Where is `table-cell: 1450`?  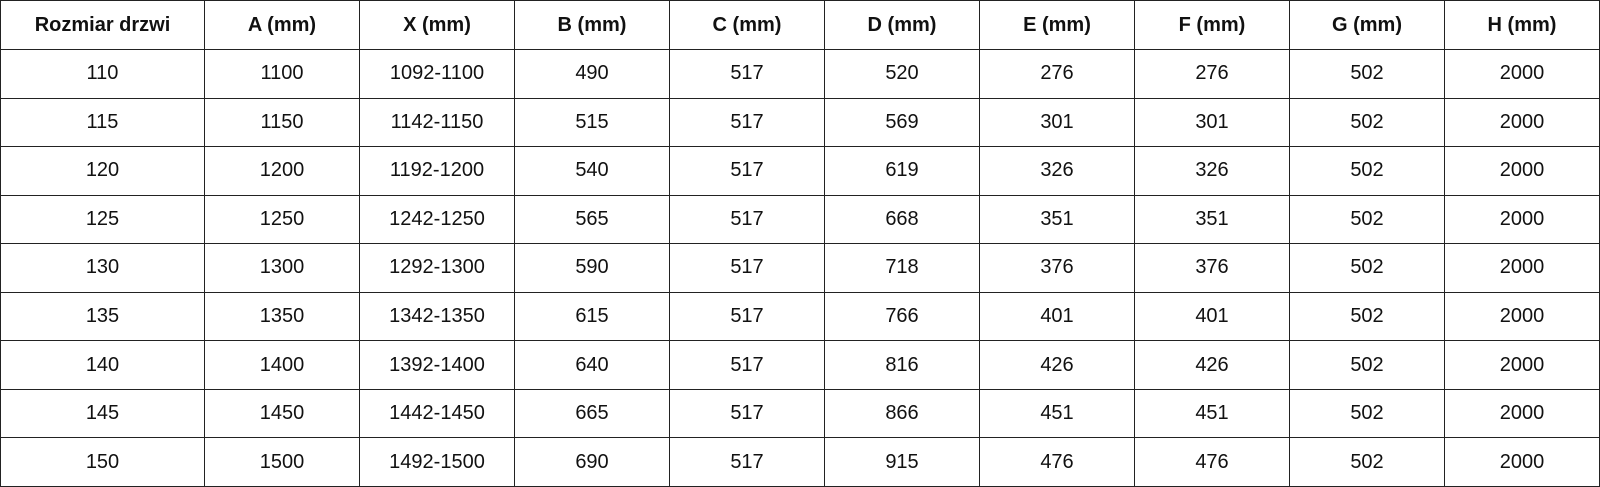
table-cell: 1450 is located at coordinates (282, 413).